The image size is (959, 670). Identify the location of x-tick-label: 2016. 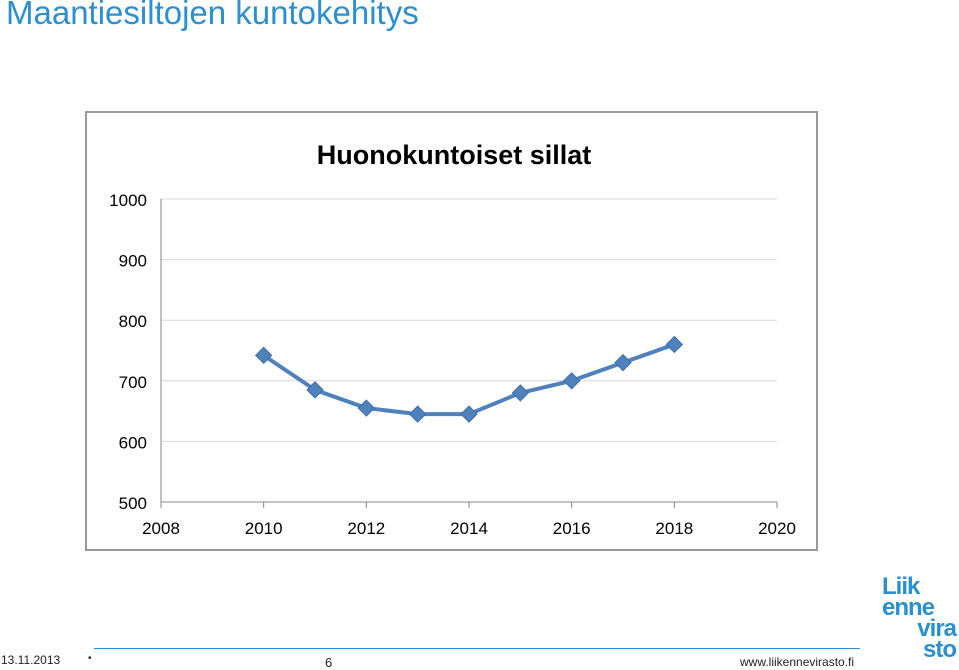
(572, 528).